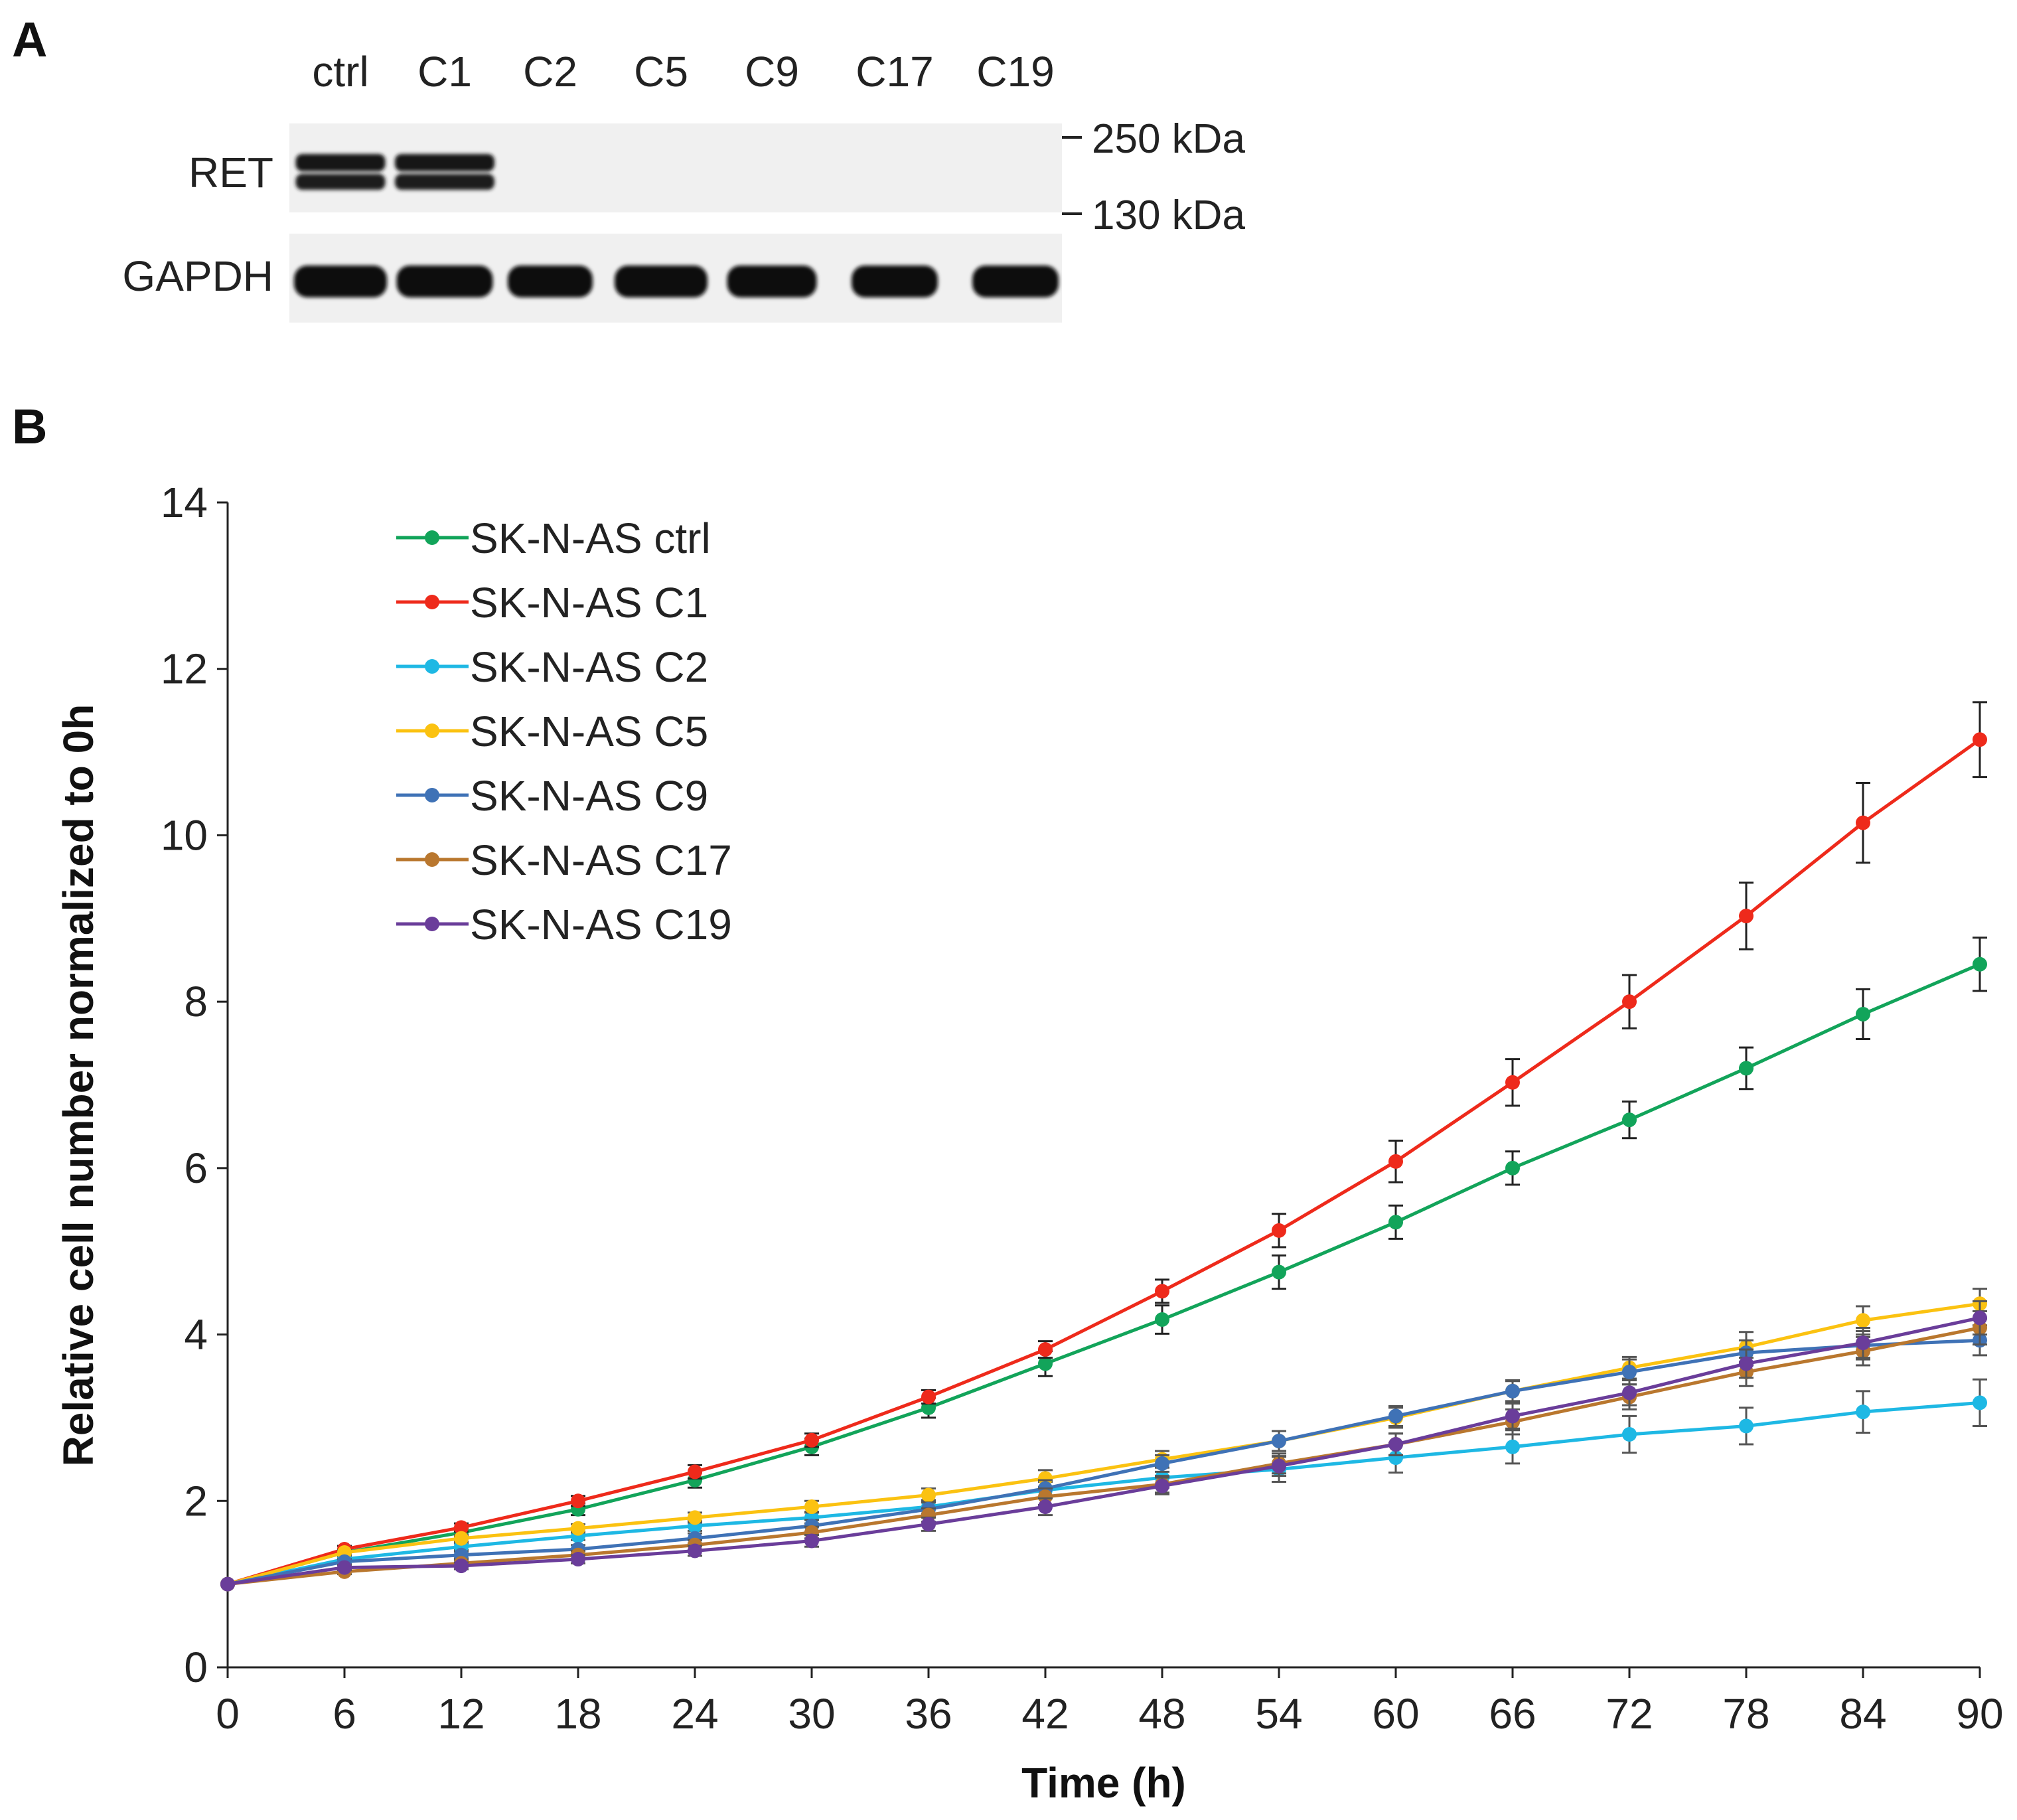 Image resolution: width=2017 pixels, height=1820 pixels. What do you see at coordinates (344, 1714) in the screenshot?
I see `x-tick-label-6: 6` at bounding box center [344, 1714].